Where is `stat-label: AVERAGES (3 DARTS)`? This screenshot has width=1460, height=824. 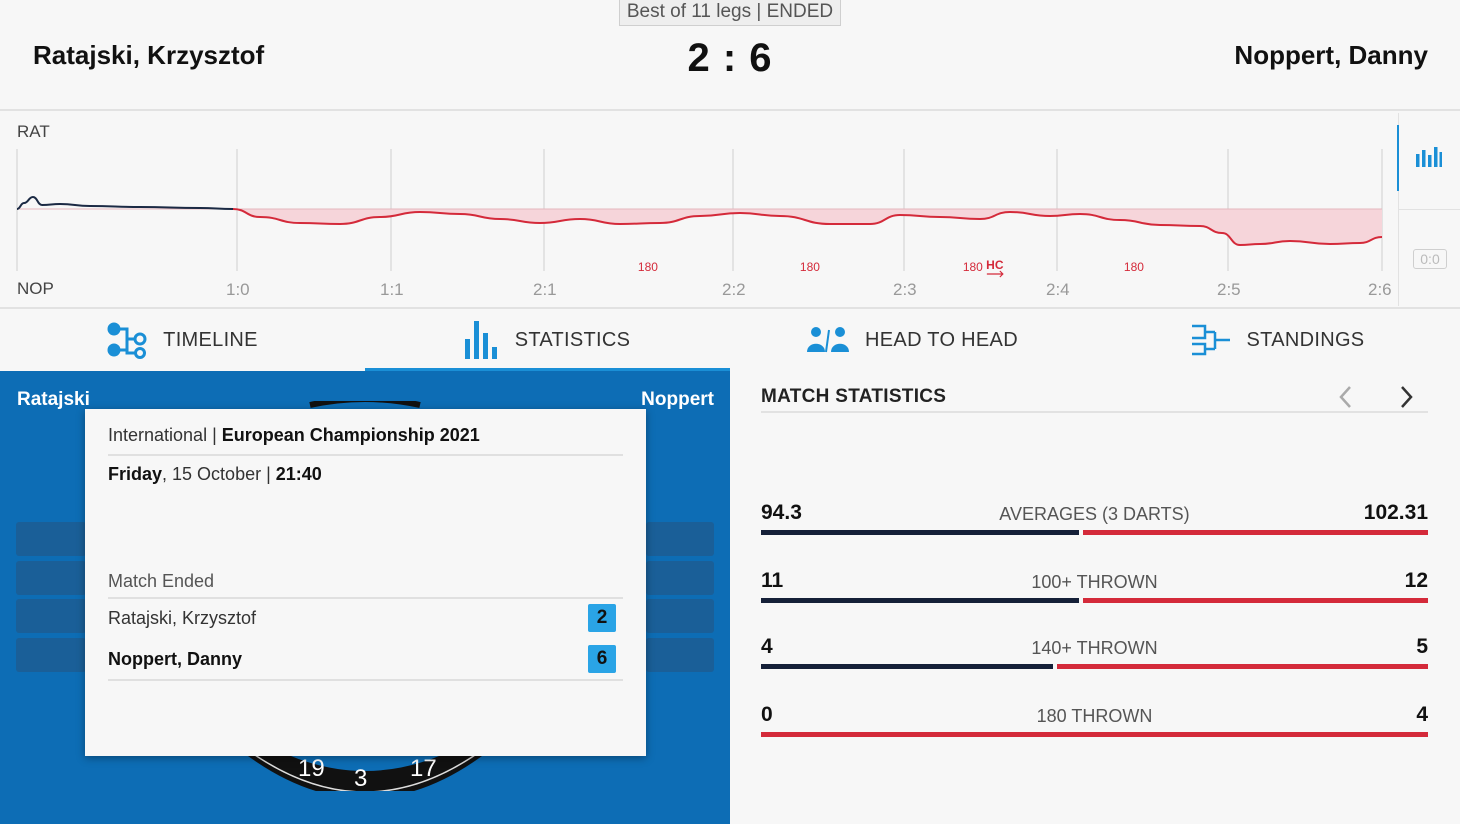 stat-label: AVERAGES (3 DARTS) is located at coordinates (1094, 514).